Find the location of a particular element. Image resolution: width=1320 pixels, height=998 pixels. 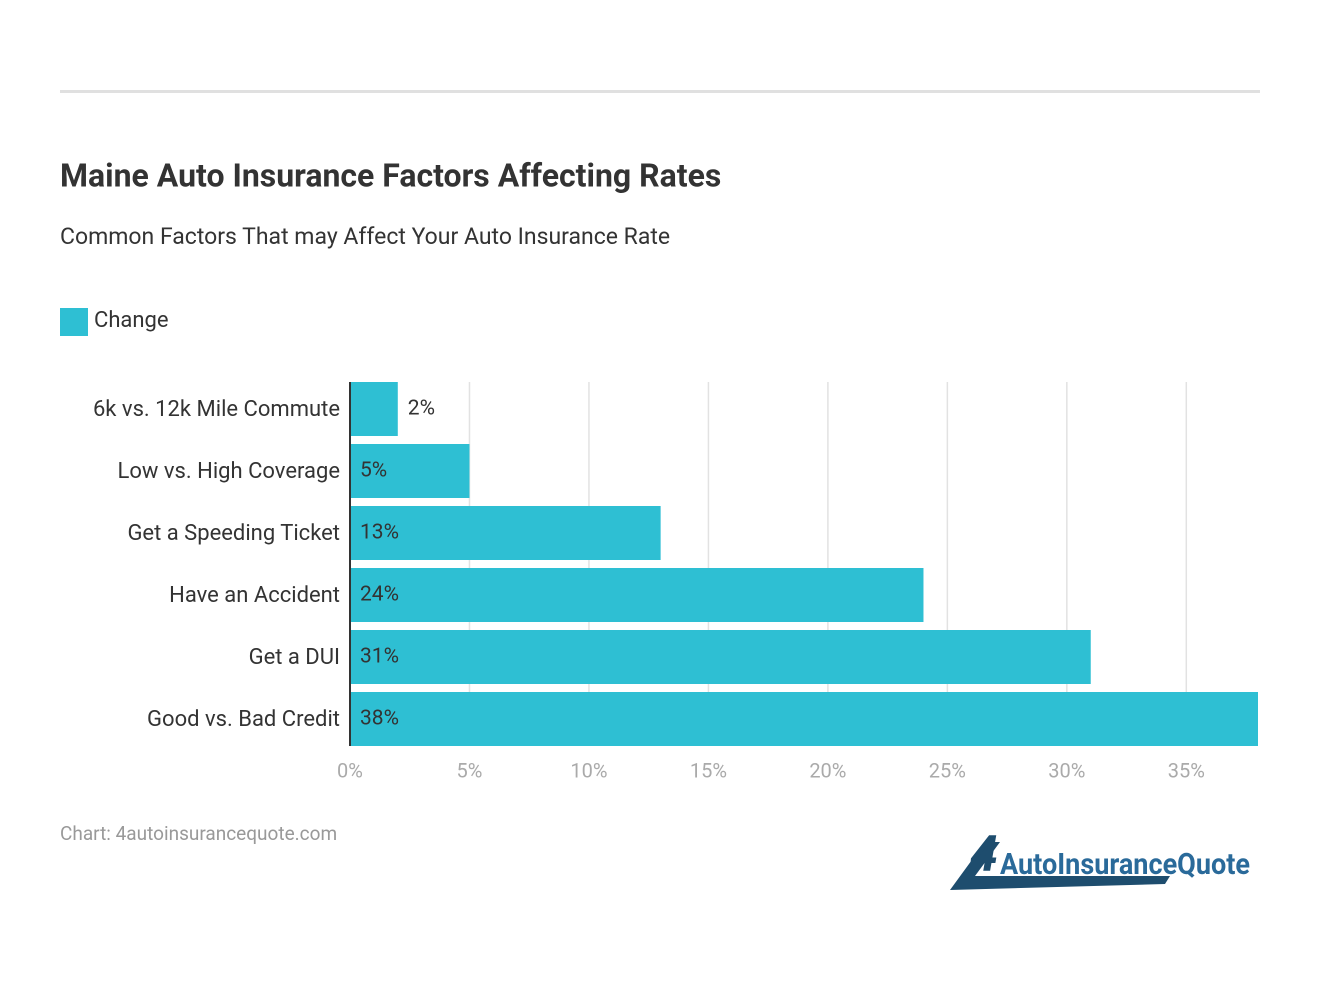

y-tick-label: Low vs. High Coverage is located at coordinates (228, 471).